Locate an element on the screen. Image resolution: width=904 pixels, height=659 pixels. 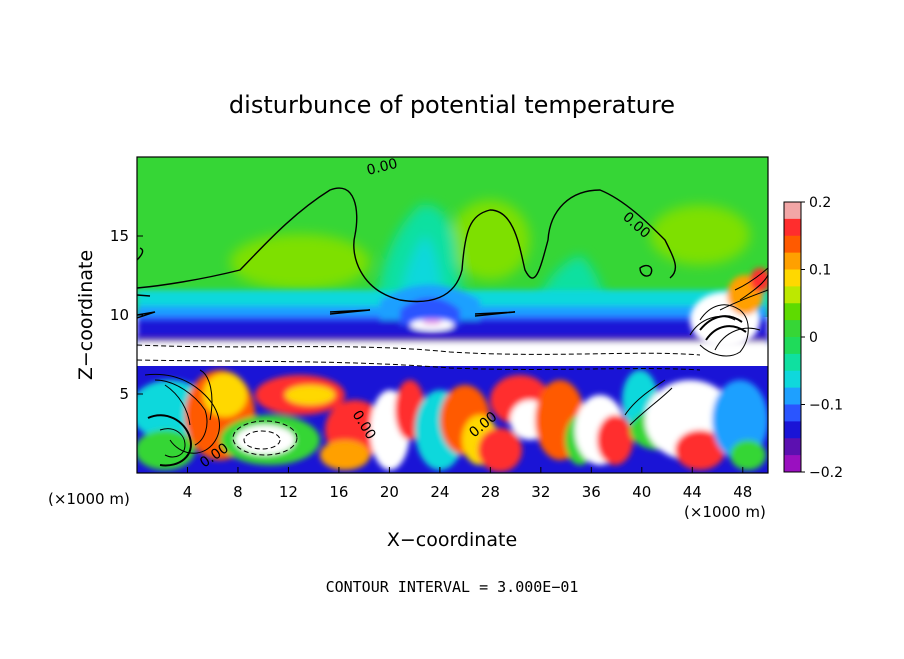
colorbar-tick-label: 0.2 is located at coordinates (820, 203).